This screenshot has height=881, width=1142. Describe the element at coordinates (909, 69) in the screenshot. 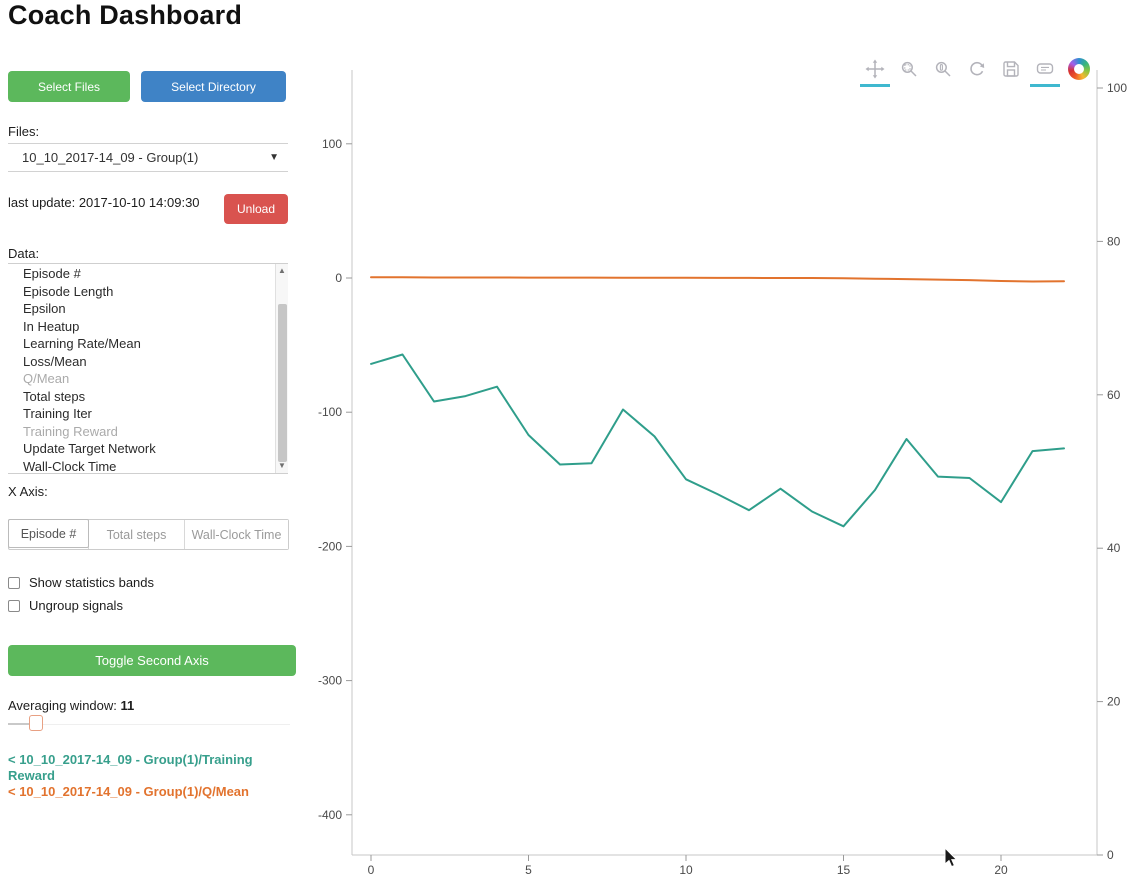

I see `box-zoom-tool-icon` at that location.